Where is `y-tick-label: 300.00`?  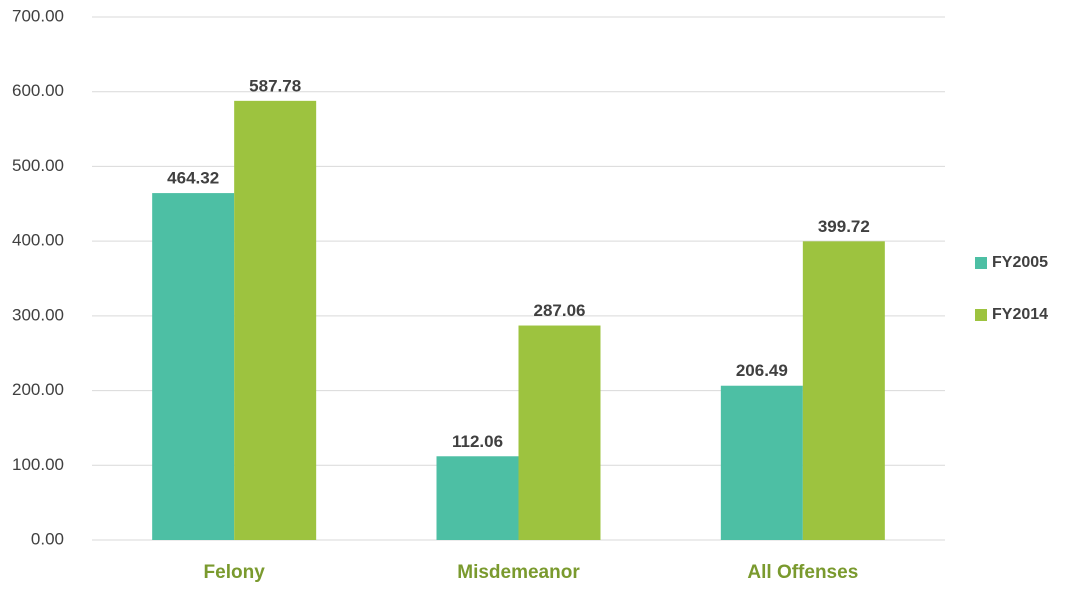 y-tick-label: 300.00 is located at coordinates (38, 314).